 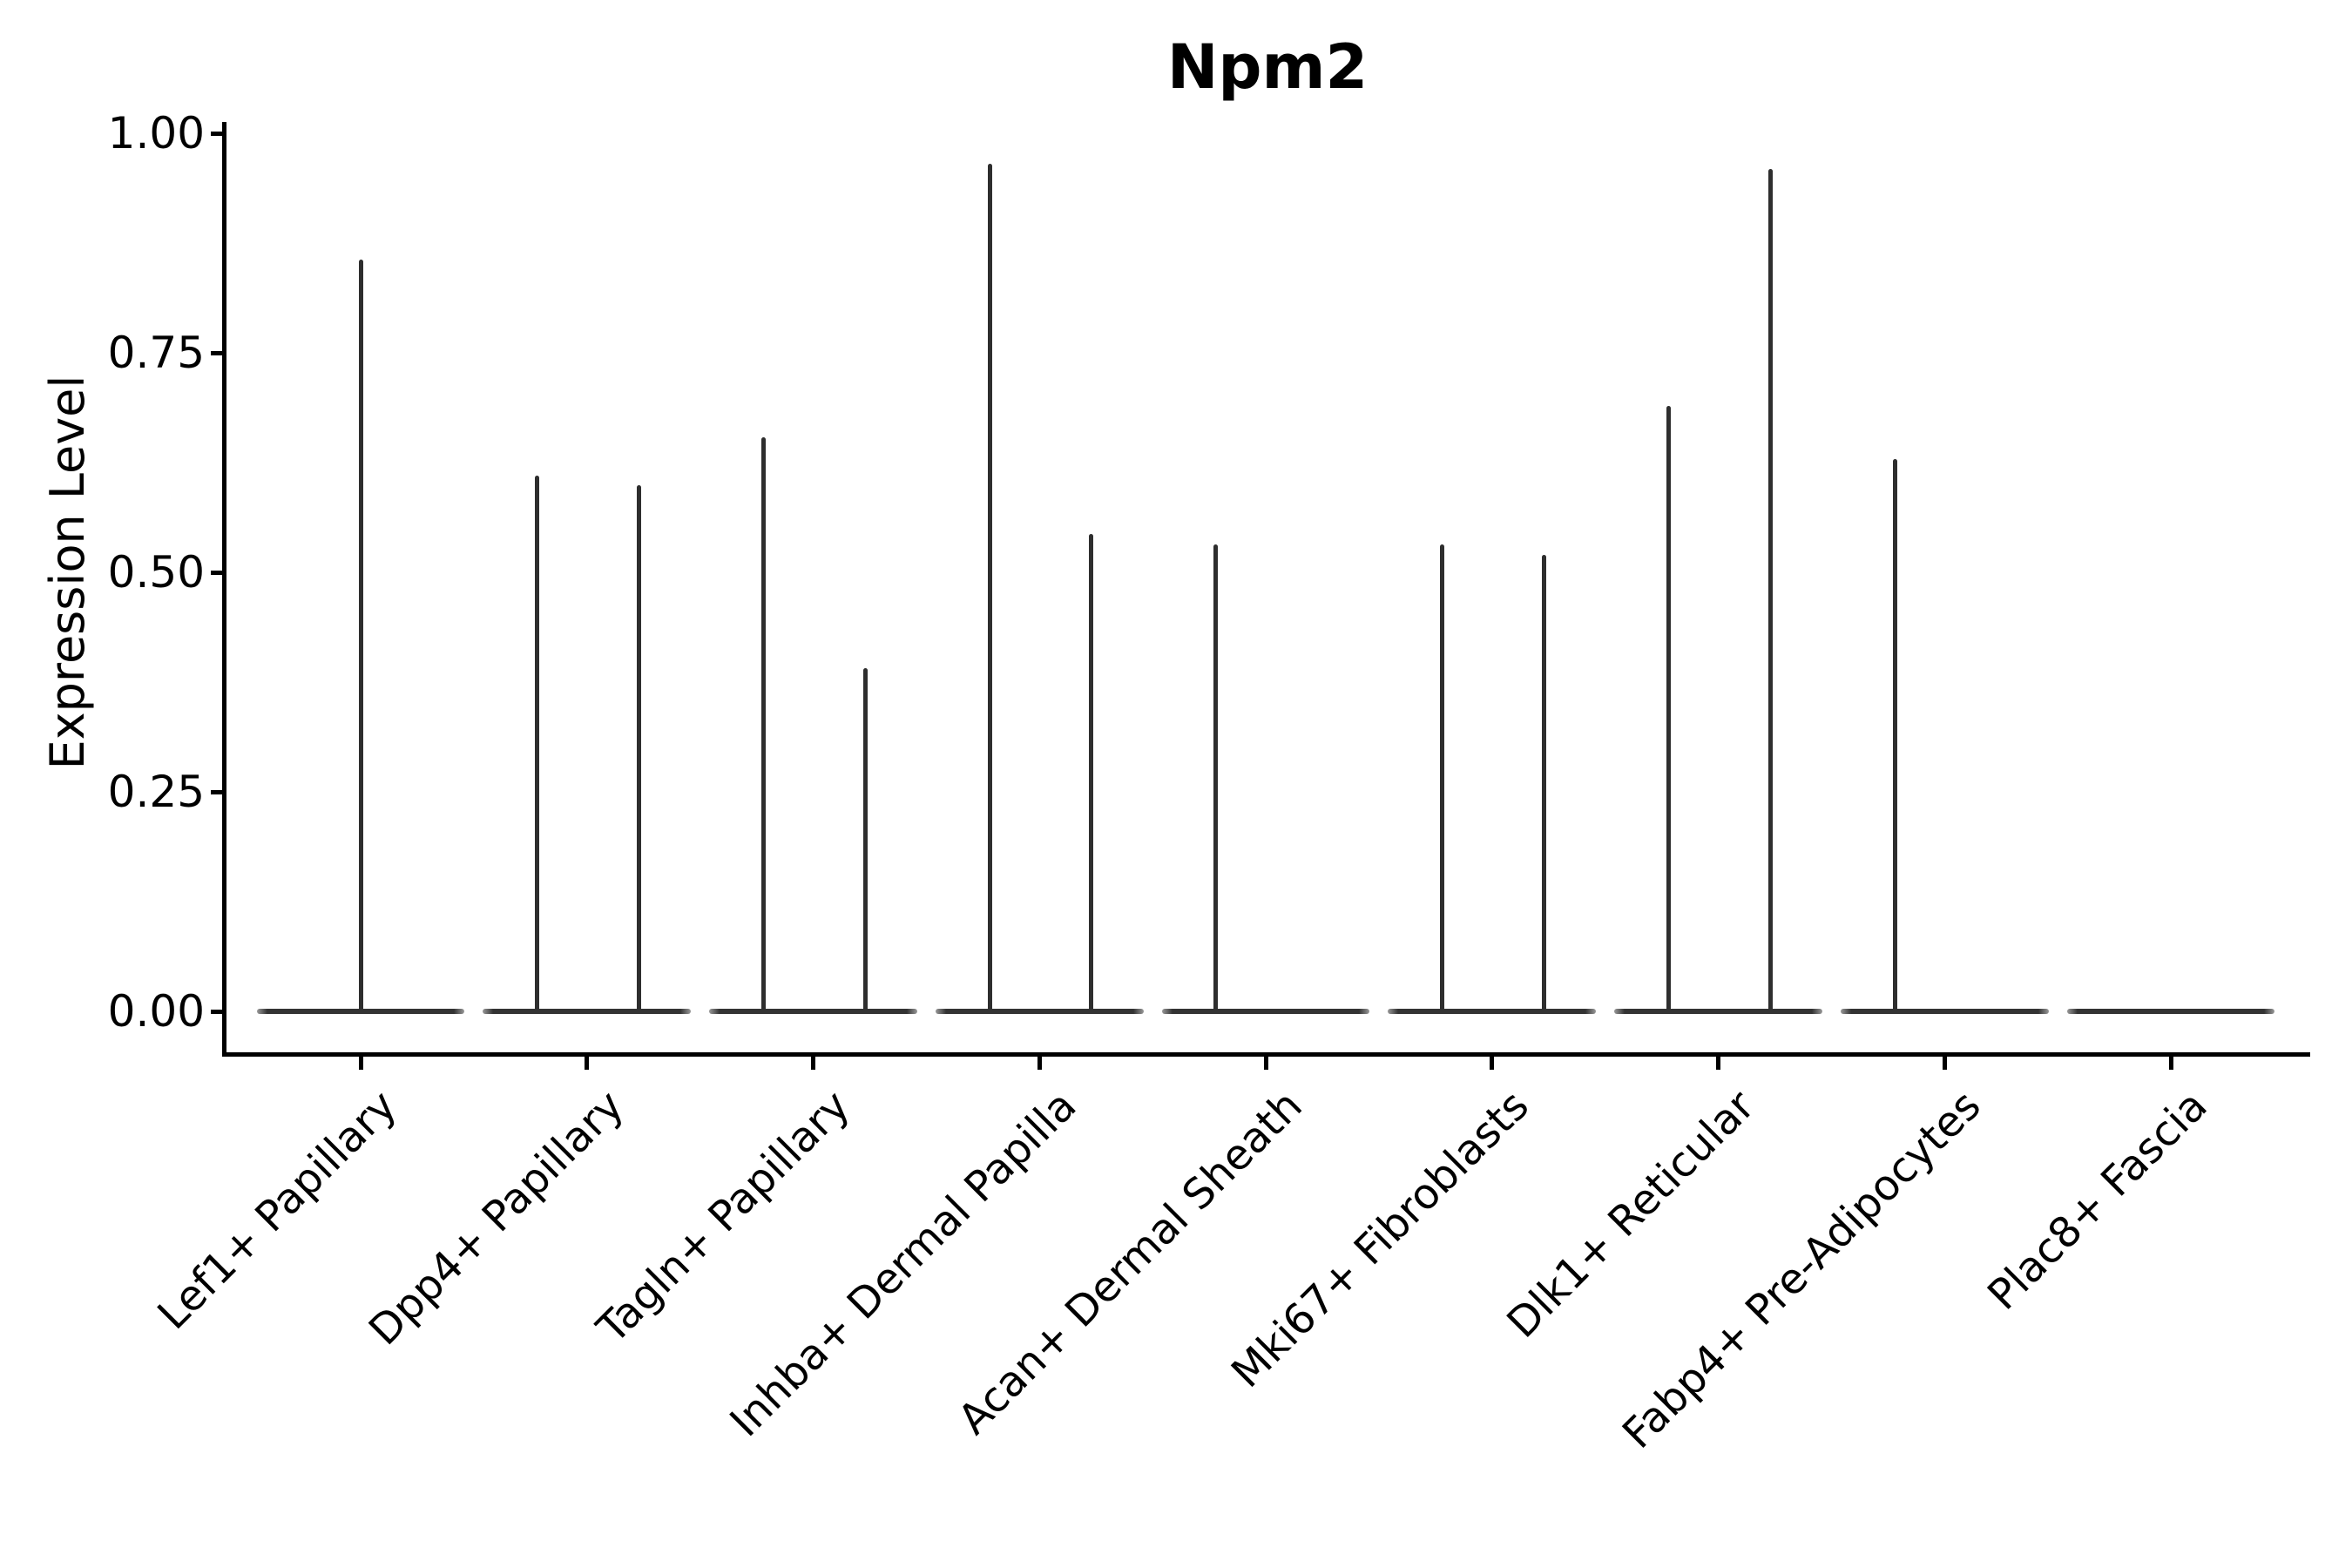 I want to click on y-tick-label: 0.50, so click(x=156, y=572).